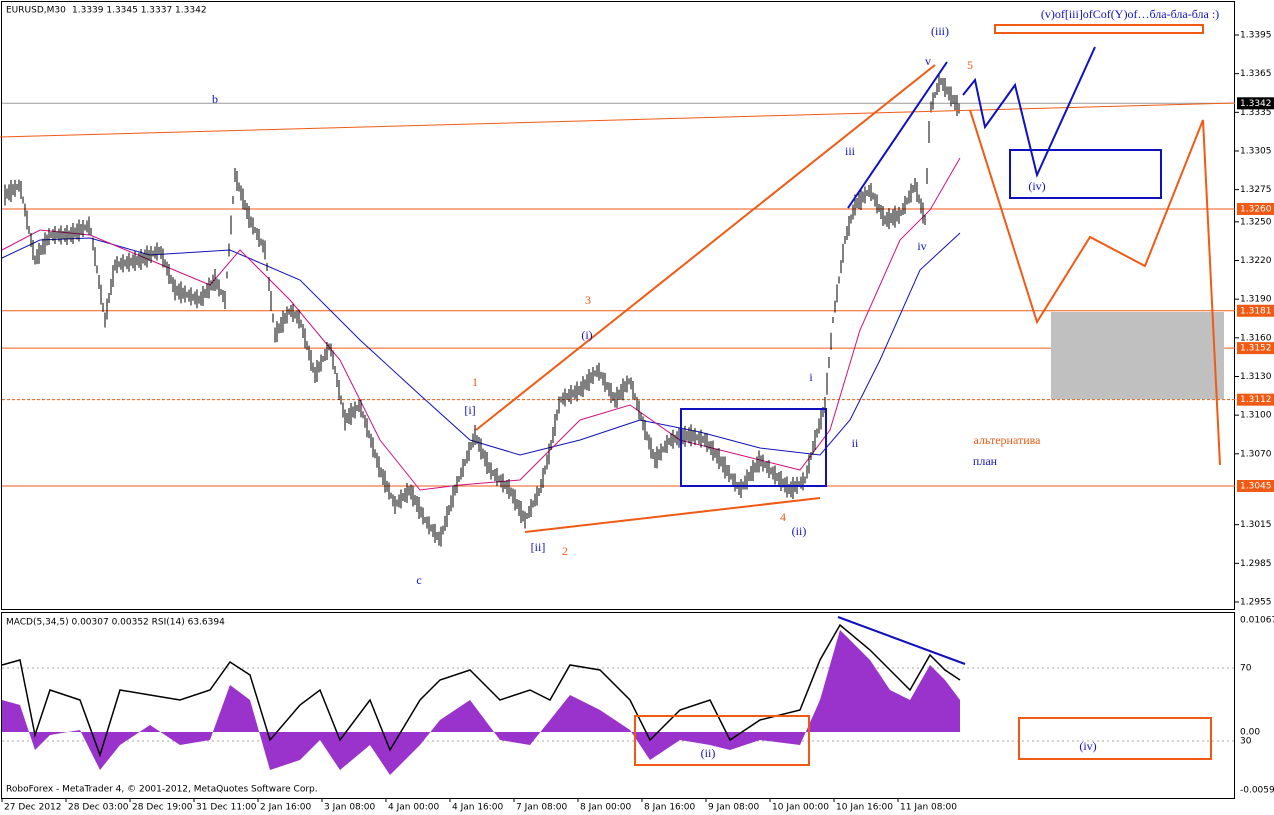 The height and width of the screenshot is (815, 1274). What do you see at coordinates (1130, 14) in the screenshot?
I see `wave-note: (v)of[iii]ofCof(Y)of…бла-бла-бла :)` at bounding box center [1130, 14].